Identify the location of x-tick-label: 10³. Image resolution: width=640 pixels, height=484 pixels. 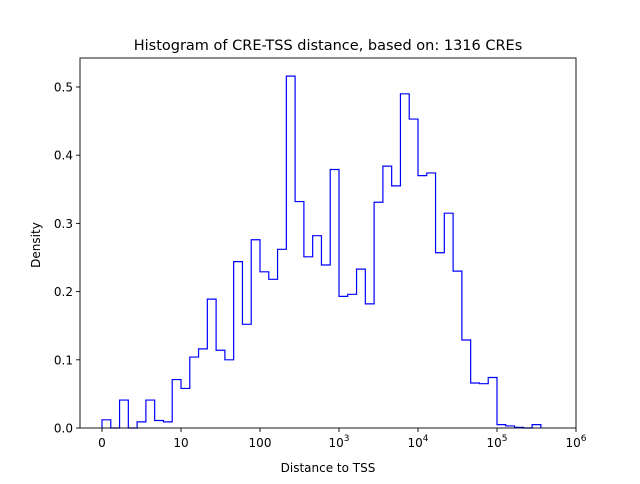
(338, 442).